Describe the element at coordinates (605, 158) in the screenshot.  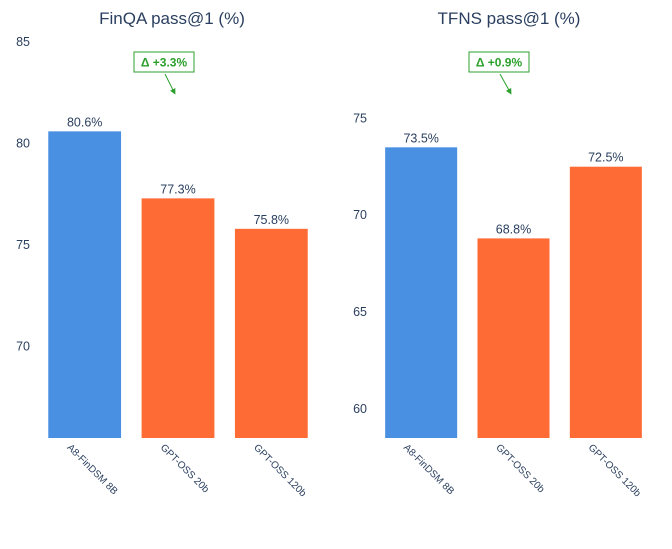
I see `data-label: 72.5%` at that location.